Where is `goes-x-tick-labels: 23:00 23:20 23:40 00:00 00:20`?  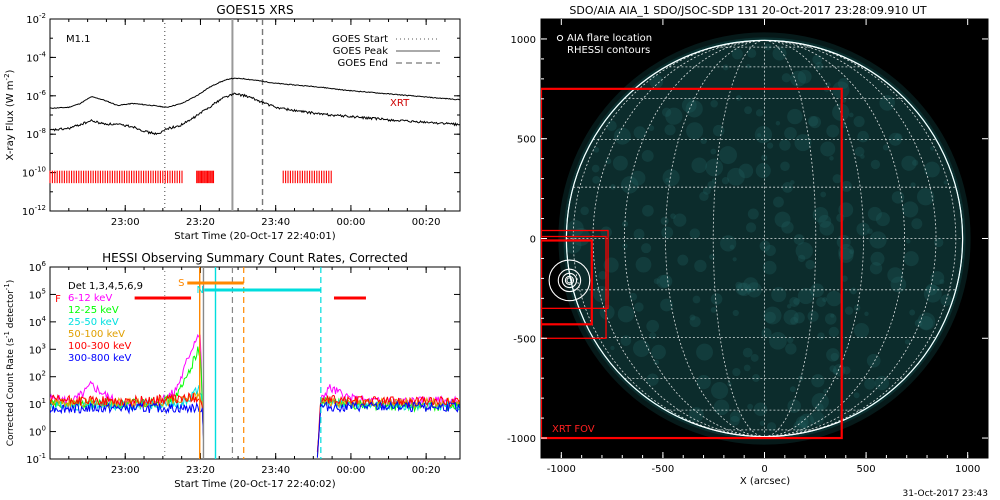 goes-x-tick-labels: 23:00 23:20 23:40 00:00 00:20 is located at coordinates (276, 222).